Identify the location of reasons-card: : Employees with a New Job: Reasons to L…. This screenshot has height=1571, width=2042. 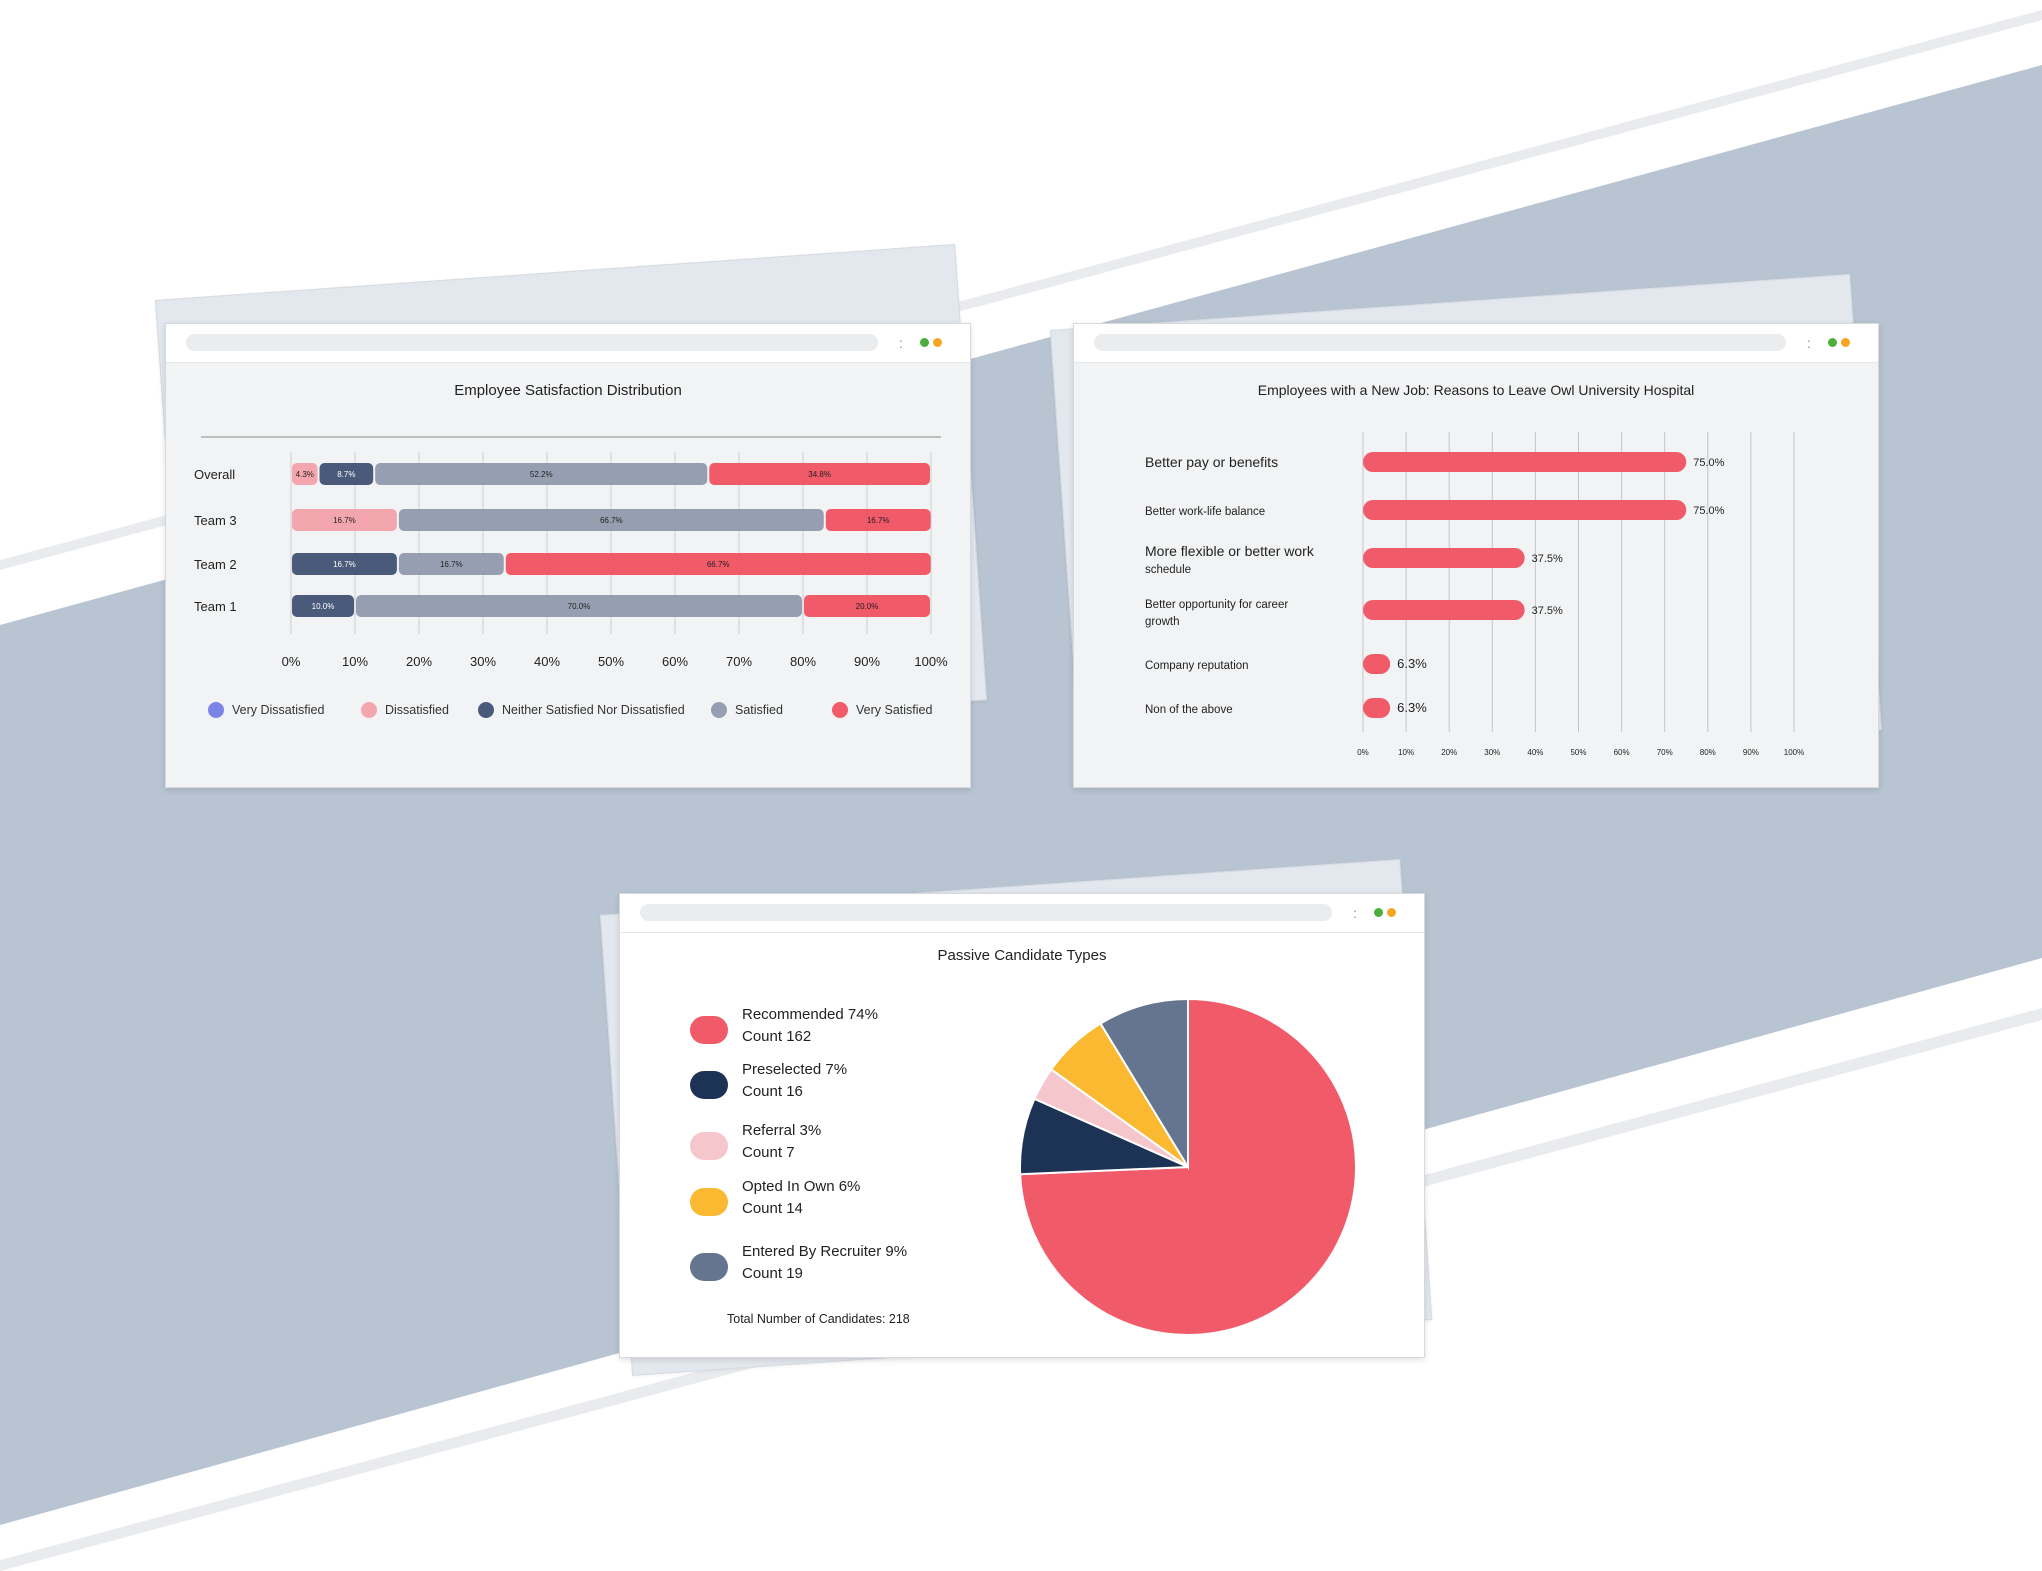
(1476, 555).